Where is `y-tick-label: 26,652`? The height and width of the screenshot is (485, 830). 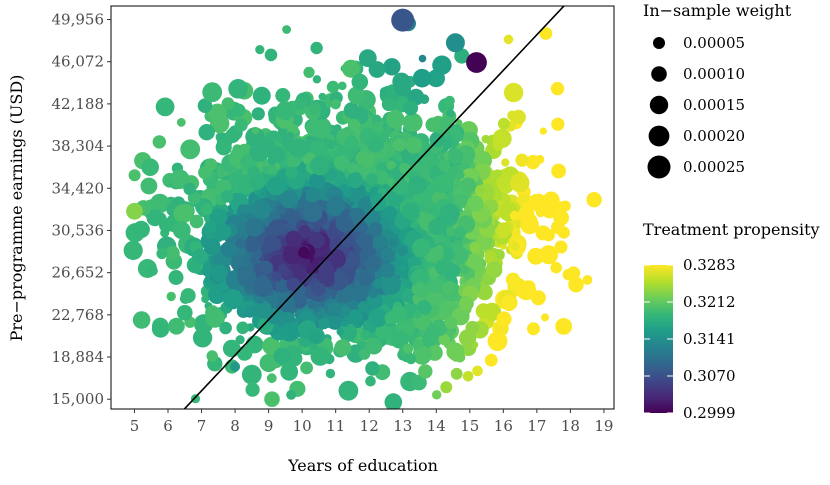 y-tick-label: 26,652 is located at coordinates (78, 273).